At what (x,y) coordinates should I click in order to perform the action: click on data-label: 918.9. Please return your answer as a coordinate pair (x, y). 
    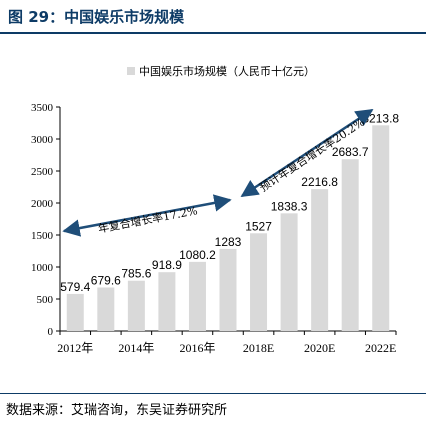
    Looking at the image, I should click on (167, 265).